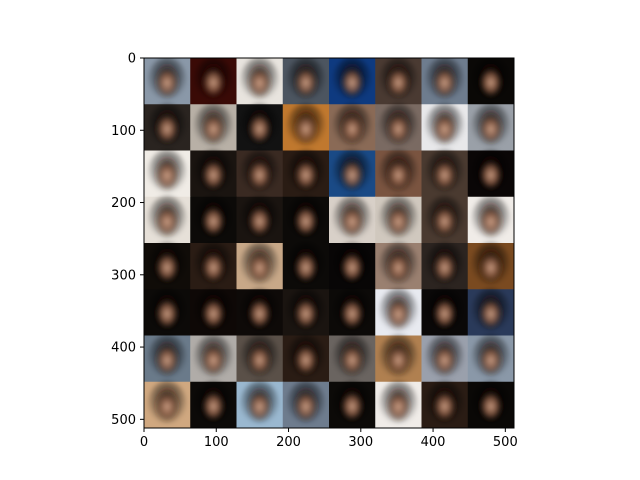 The height and width of the screenshot is (480, 640). What do you see at coordinates (123, 131) in the screenshot?
I see `y-tick-label: 100` at bounding box center [123, 131].